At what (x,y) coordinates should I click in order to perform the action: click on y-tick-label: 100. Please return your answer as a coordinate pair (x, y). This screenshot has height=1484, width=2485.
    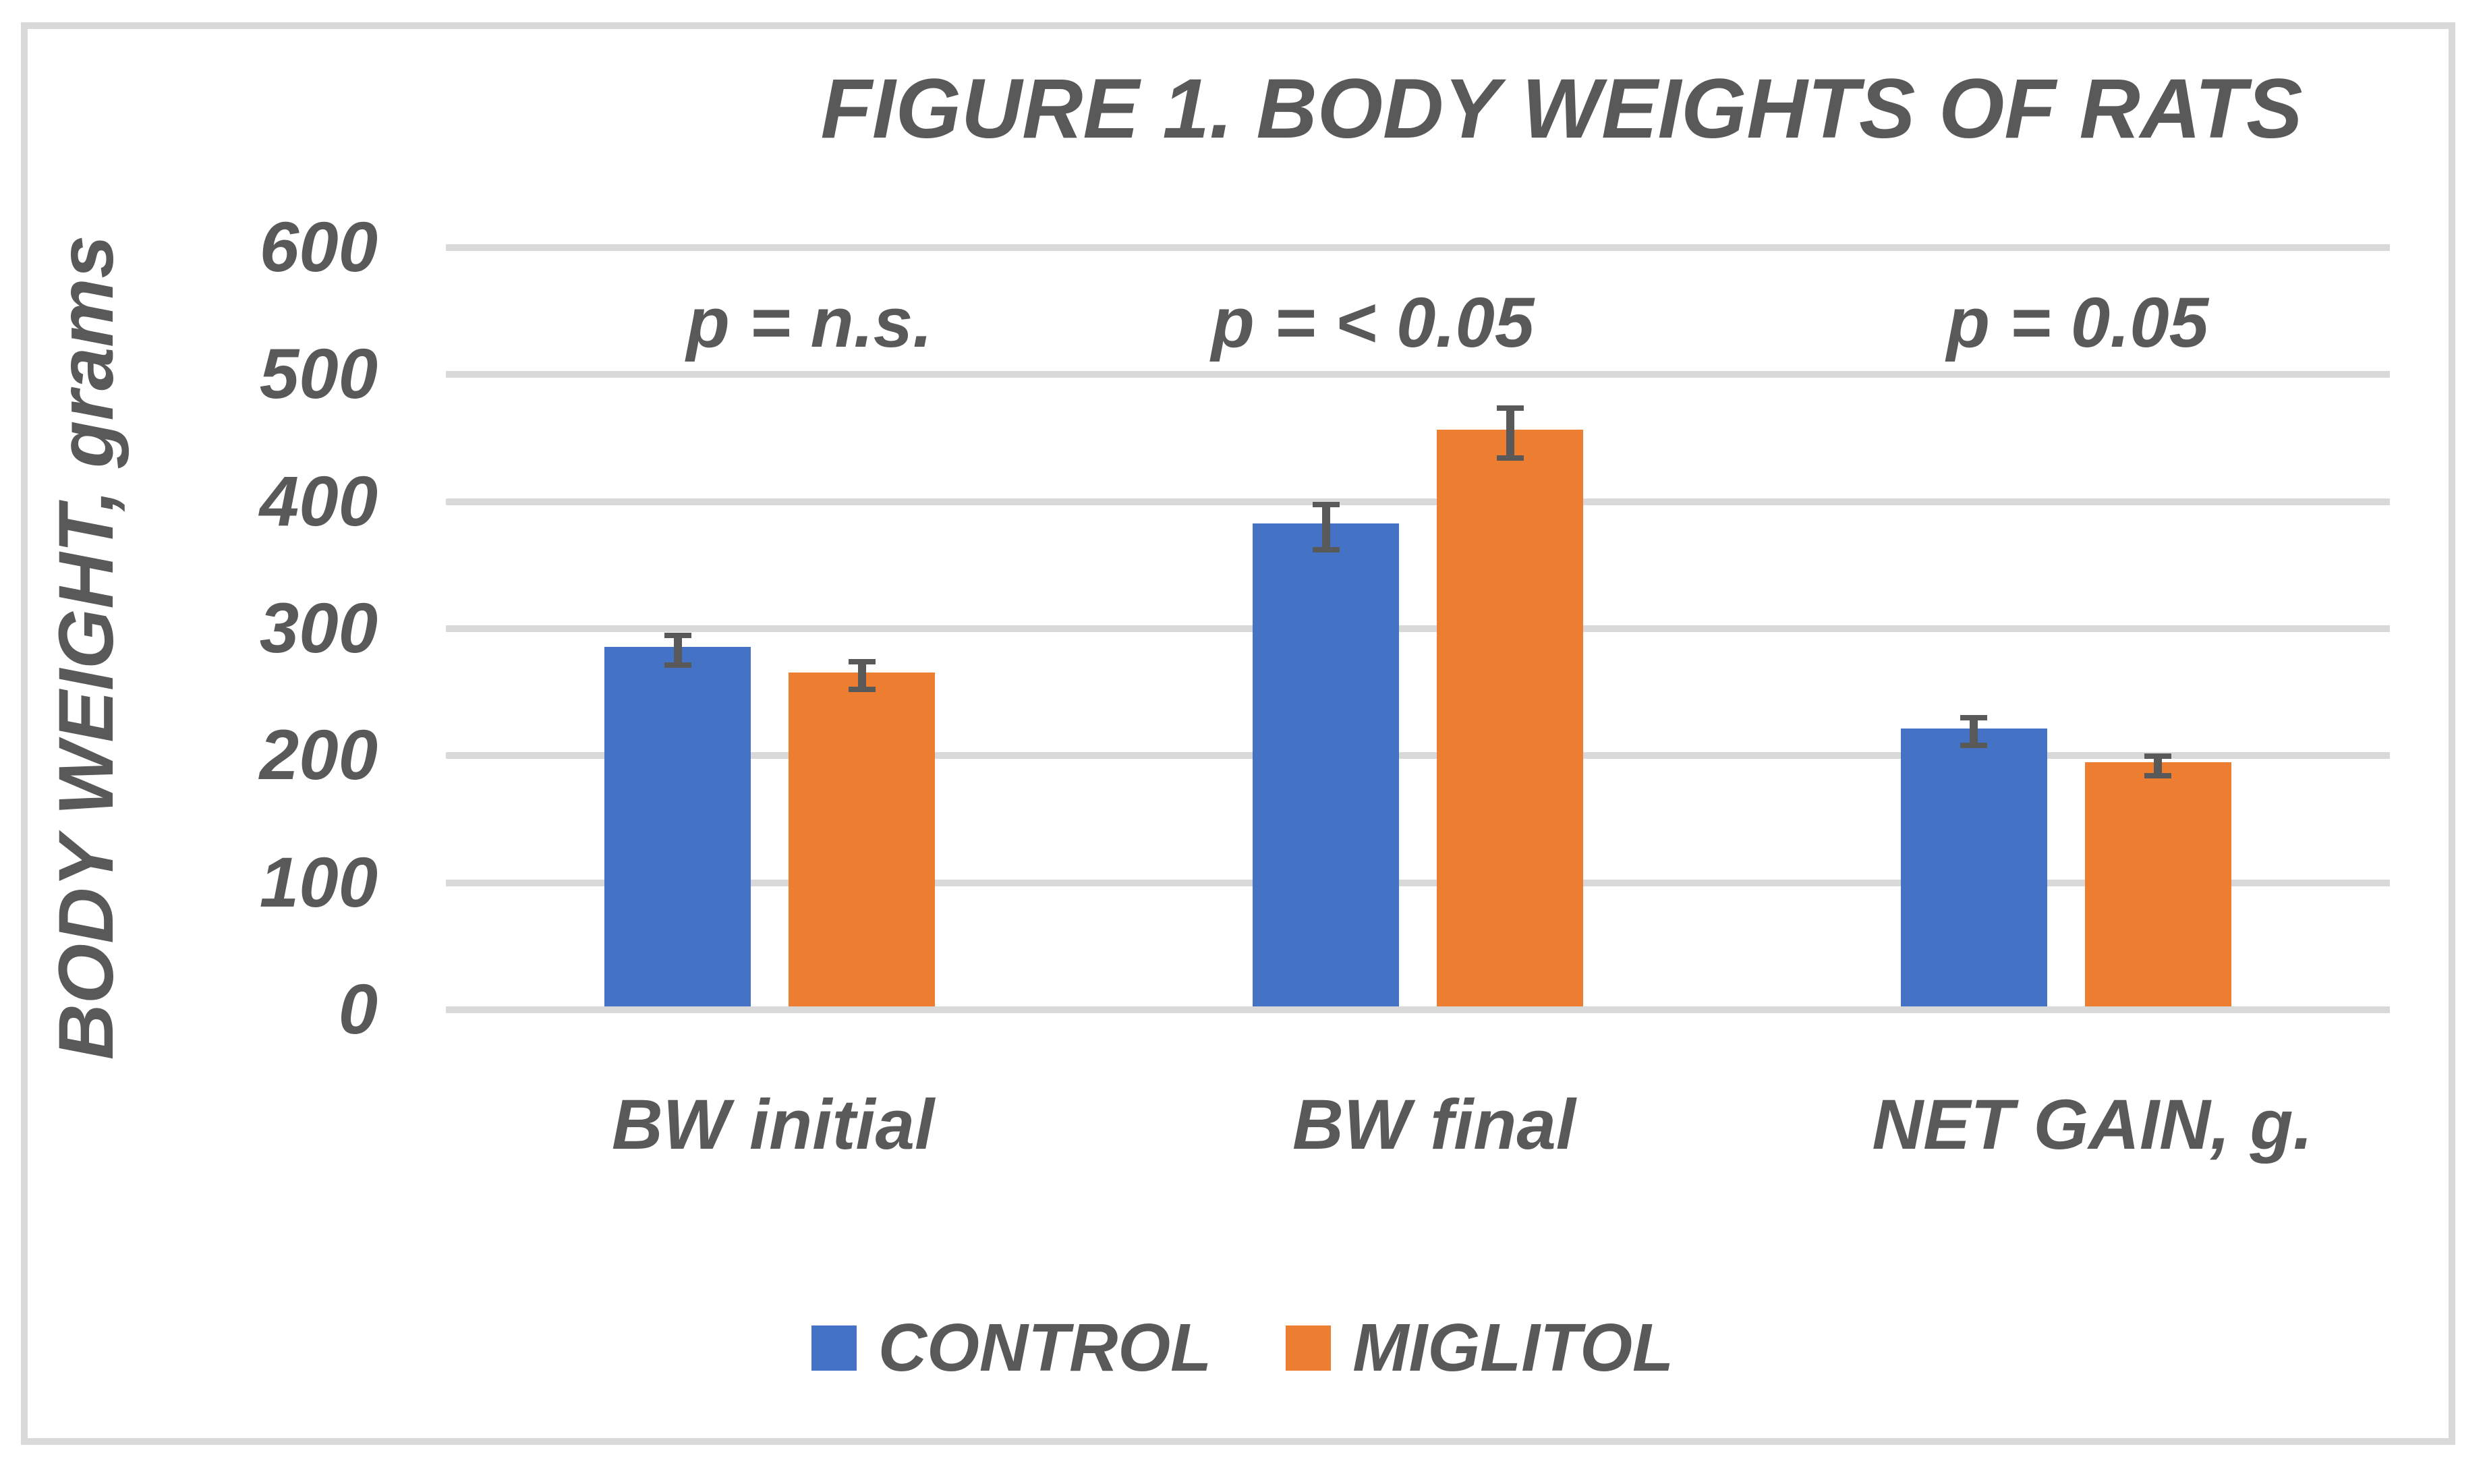
    Looking at the image, I should click on (318, 883).